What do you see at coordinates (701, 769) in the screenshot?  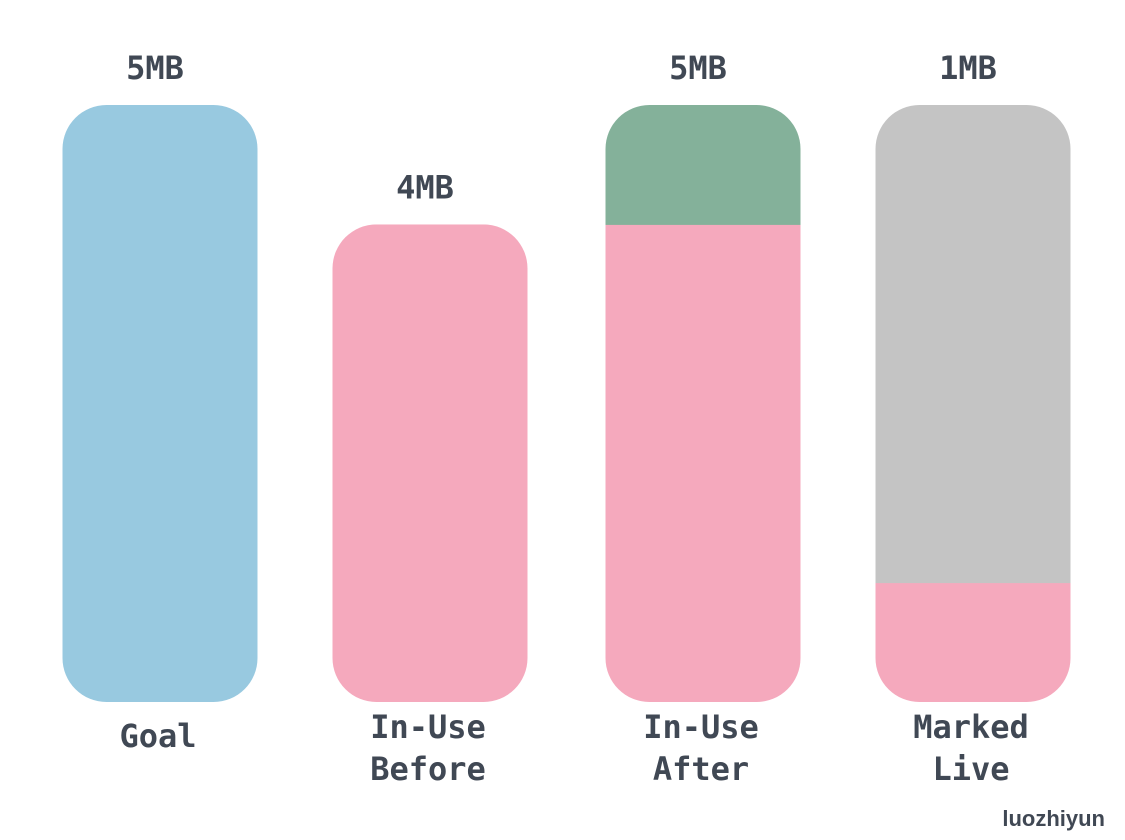 I see `category-label-3-line-2: After` at bounding box center [701, 769].